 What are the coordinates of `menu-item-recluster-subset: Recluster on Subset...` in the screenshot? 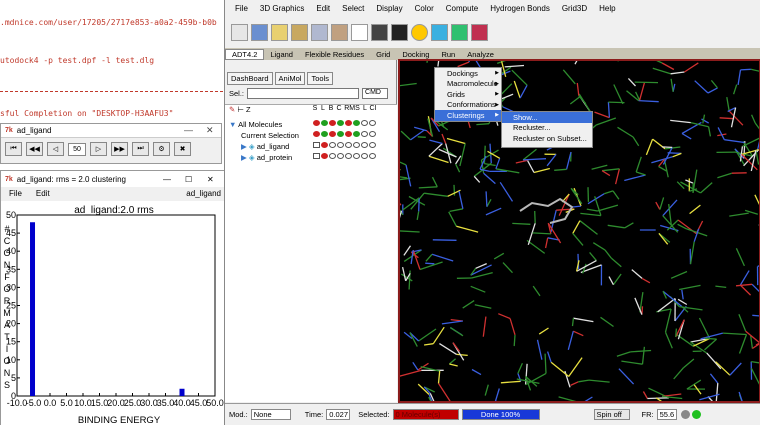 It's located at (547, 138).